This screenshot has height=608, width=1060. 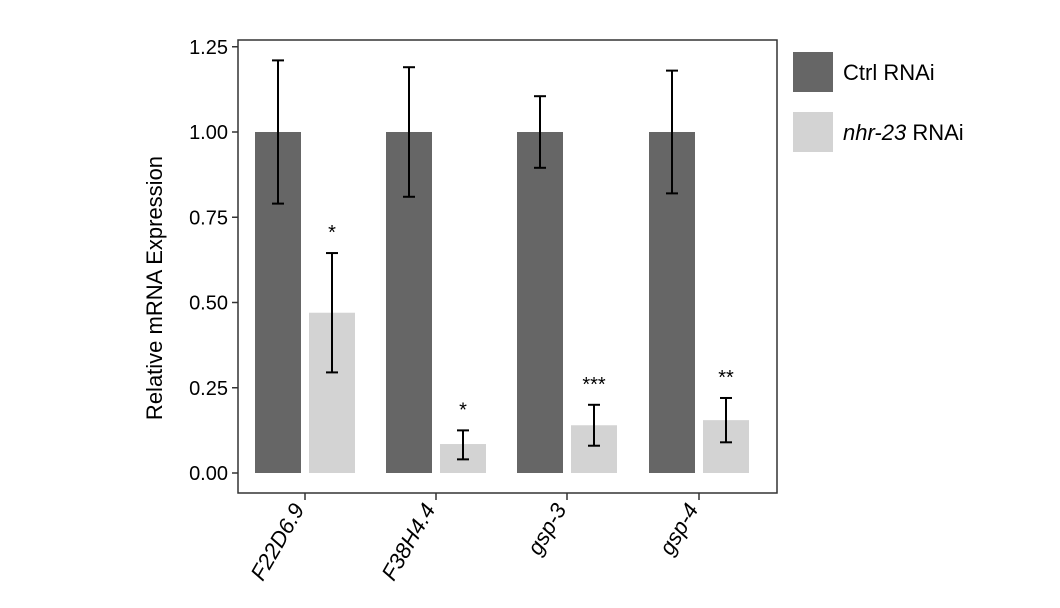 I want to click on x-category-label: gsp-4, so click(x=678, y=529).